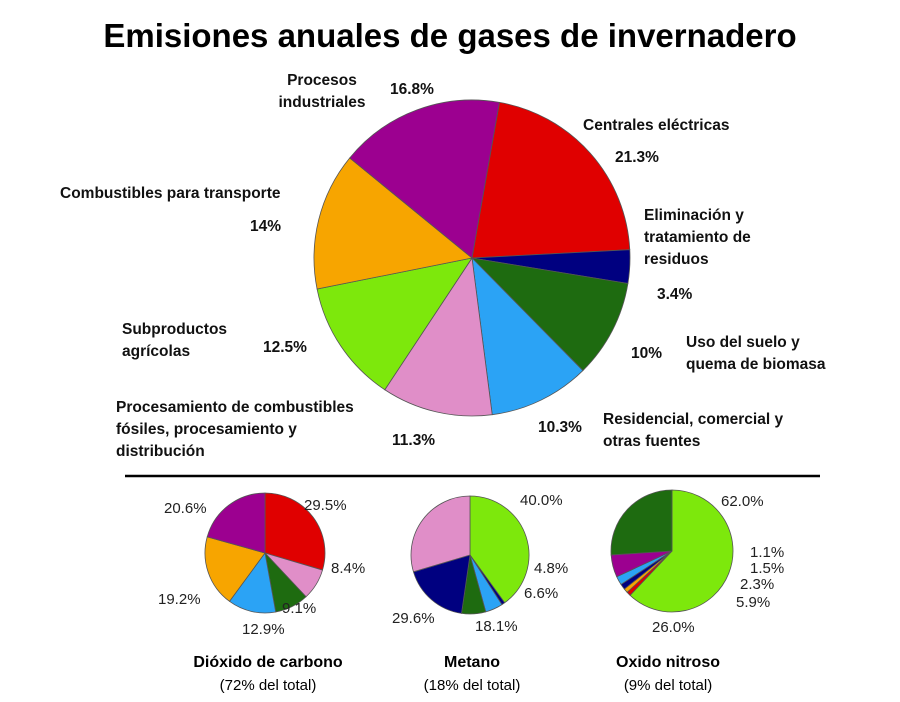  Describe the element at coordinates (675, 294) in the screenshot. I see `main-slice-value-1: 3.4%` at that location.